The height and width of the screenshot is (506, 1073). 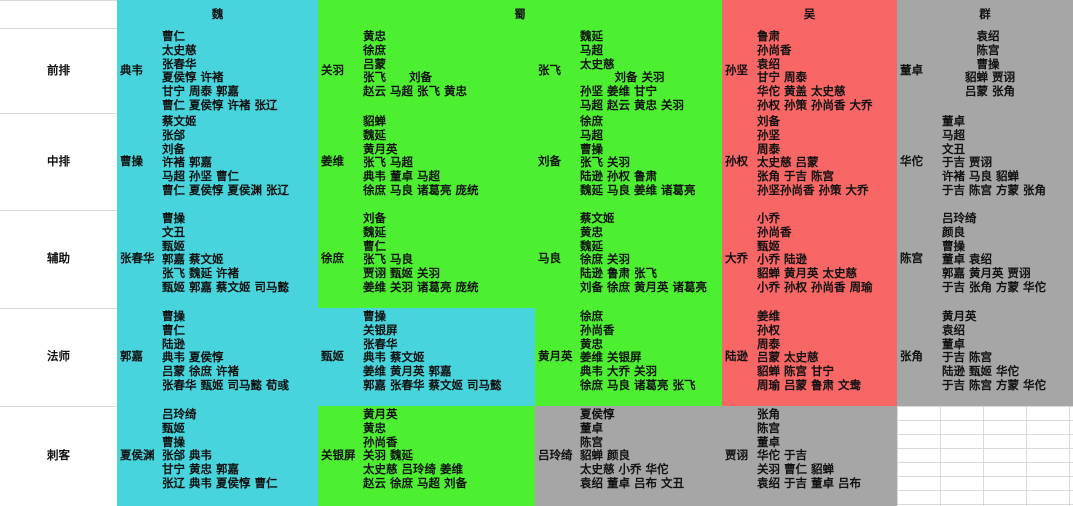 I want to click on faction-header, so click(x=520, y=14).